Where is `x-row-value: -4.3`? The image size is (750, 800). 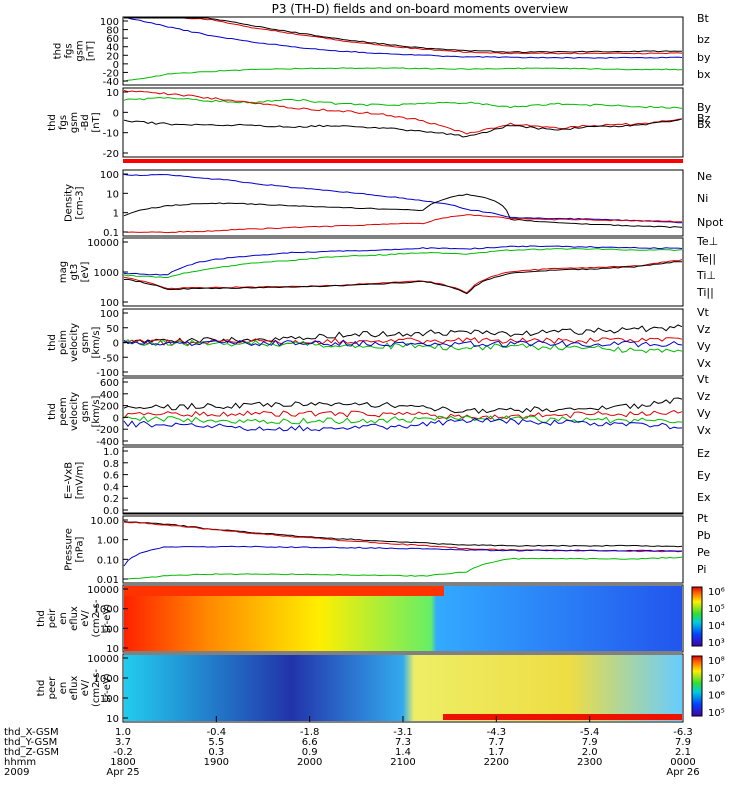 x-row-value: -4.3 is located at coordinates (497, 732).